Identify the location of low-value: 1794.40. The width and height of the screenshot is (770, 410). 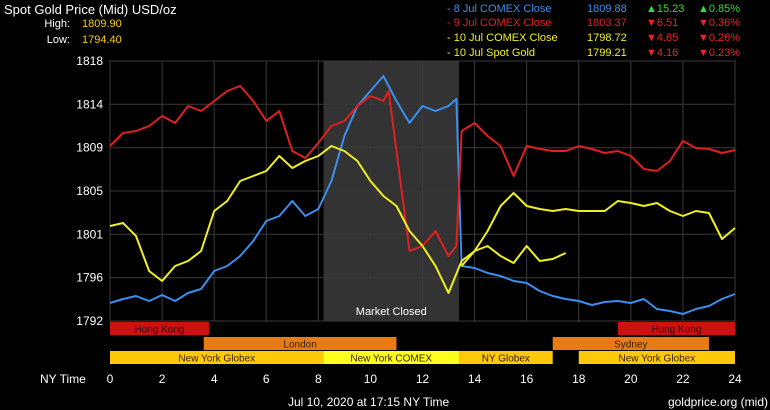
(102, 40).